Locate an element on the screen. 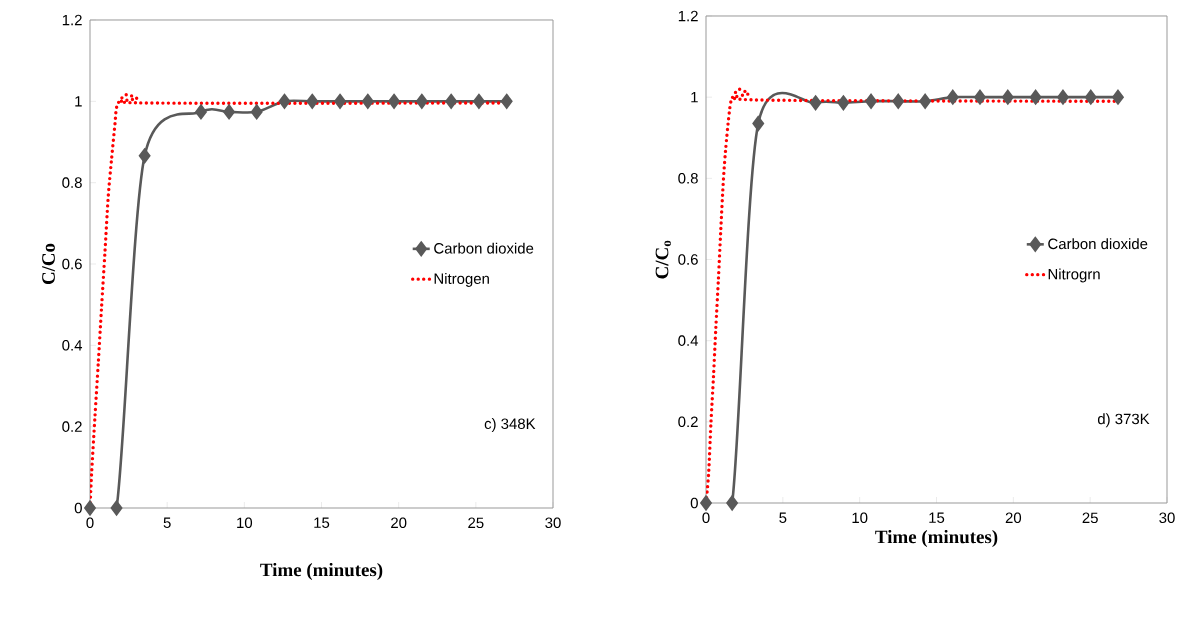  y-axis-title: C/C$_{o}$ is located at coordinates (663, 259).